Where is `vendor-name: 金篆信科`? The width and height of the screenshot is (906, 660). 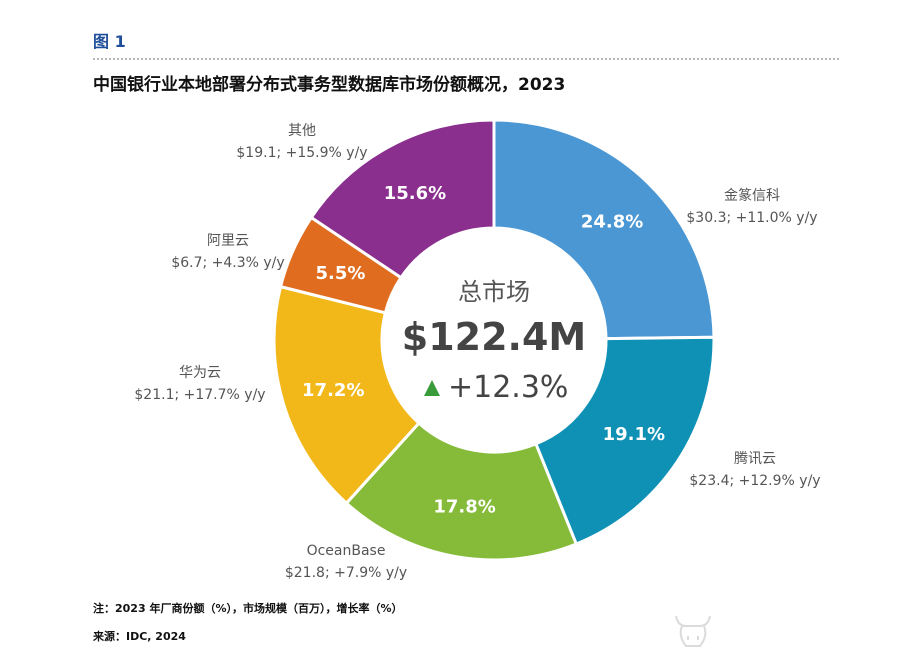
vendor-name: 金篆信科 is located at coordinates (752, 195).